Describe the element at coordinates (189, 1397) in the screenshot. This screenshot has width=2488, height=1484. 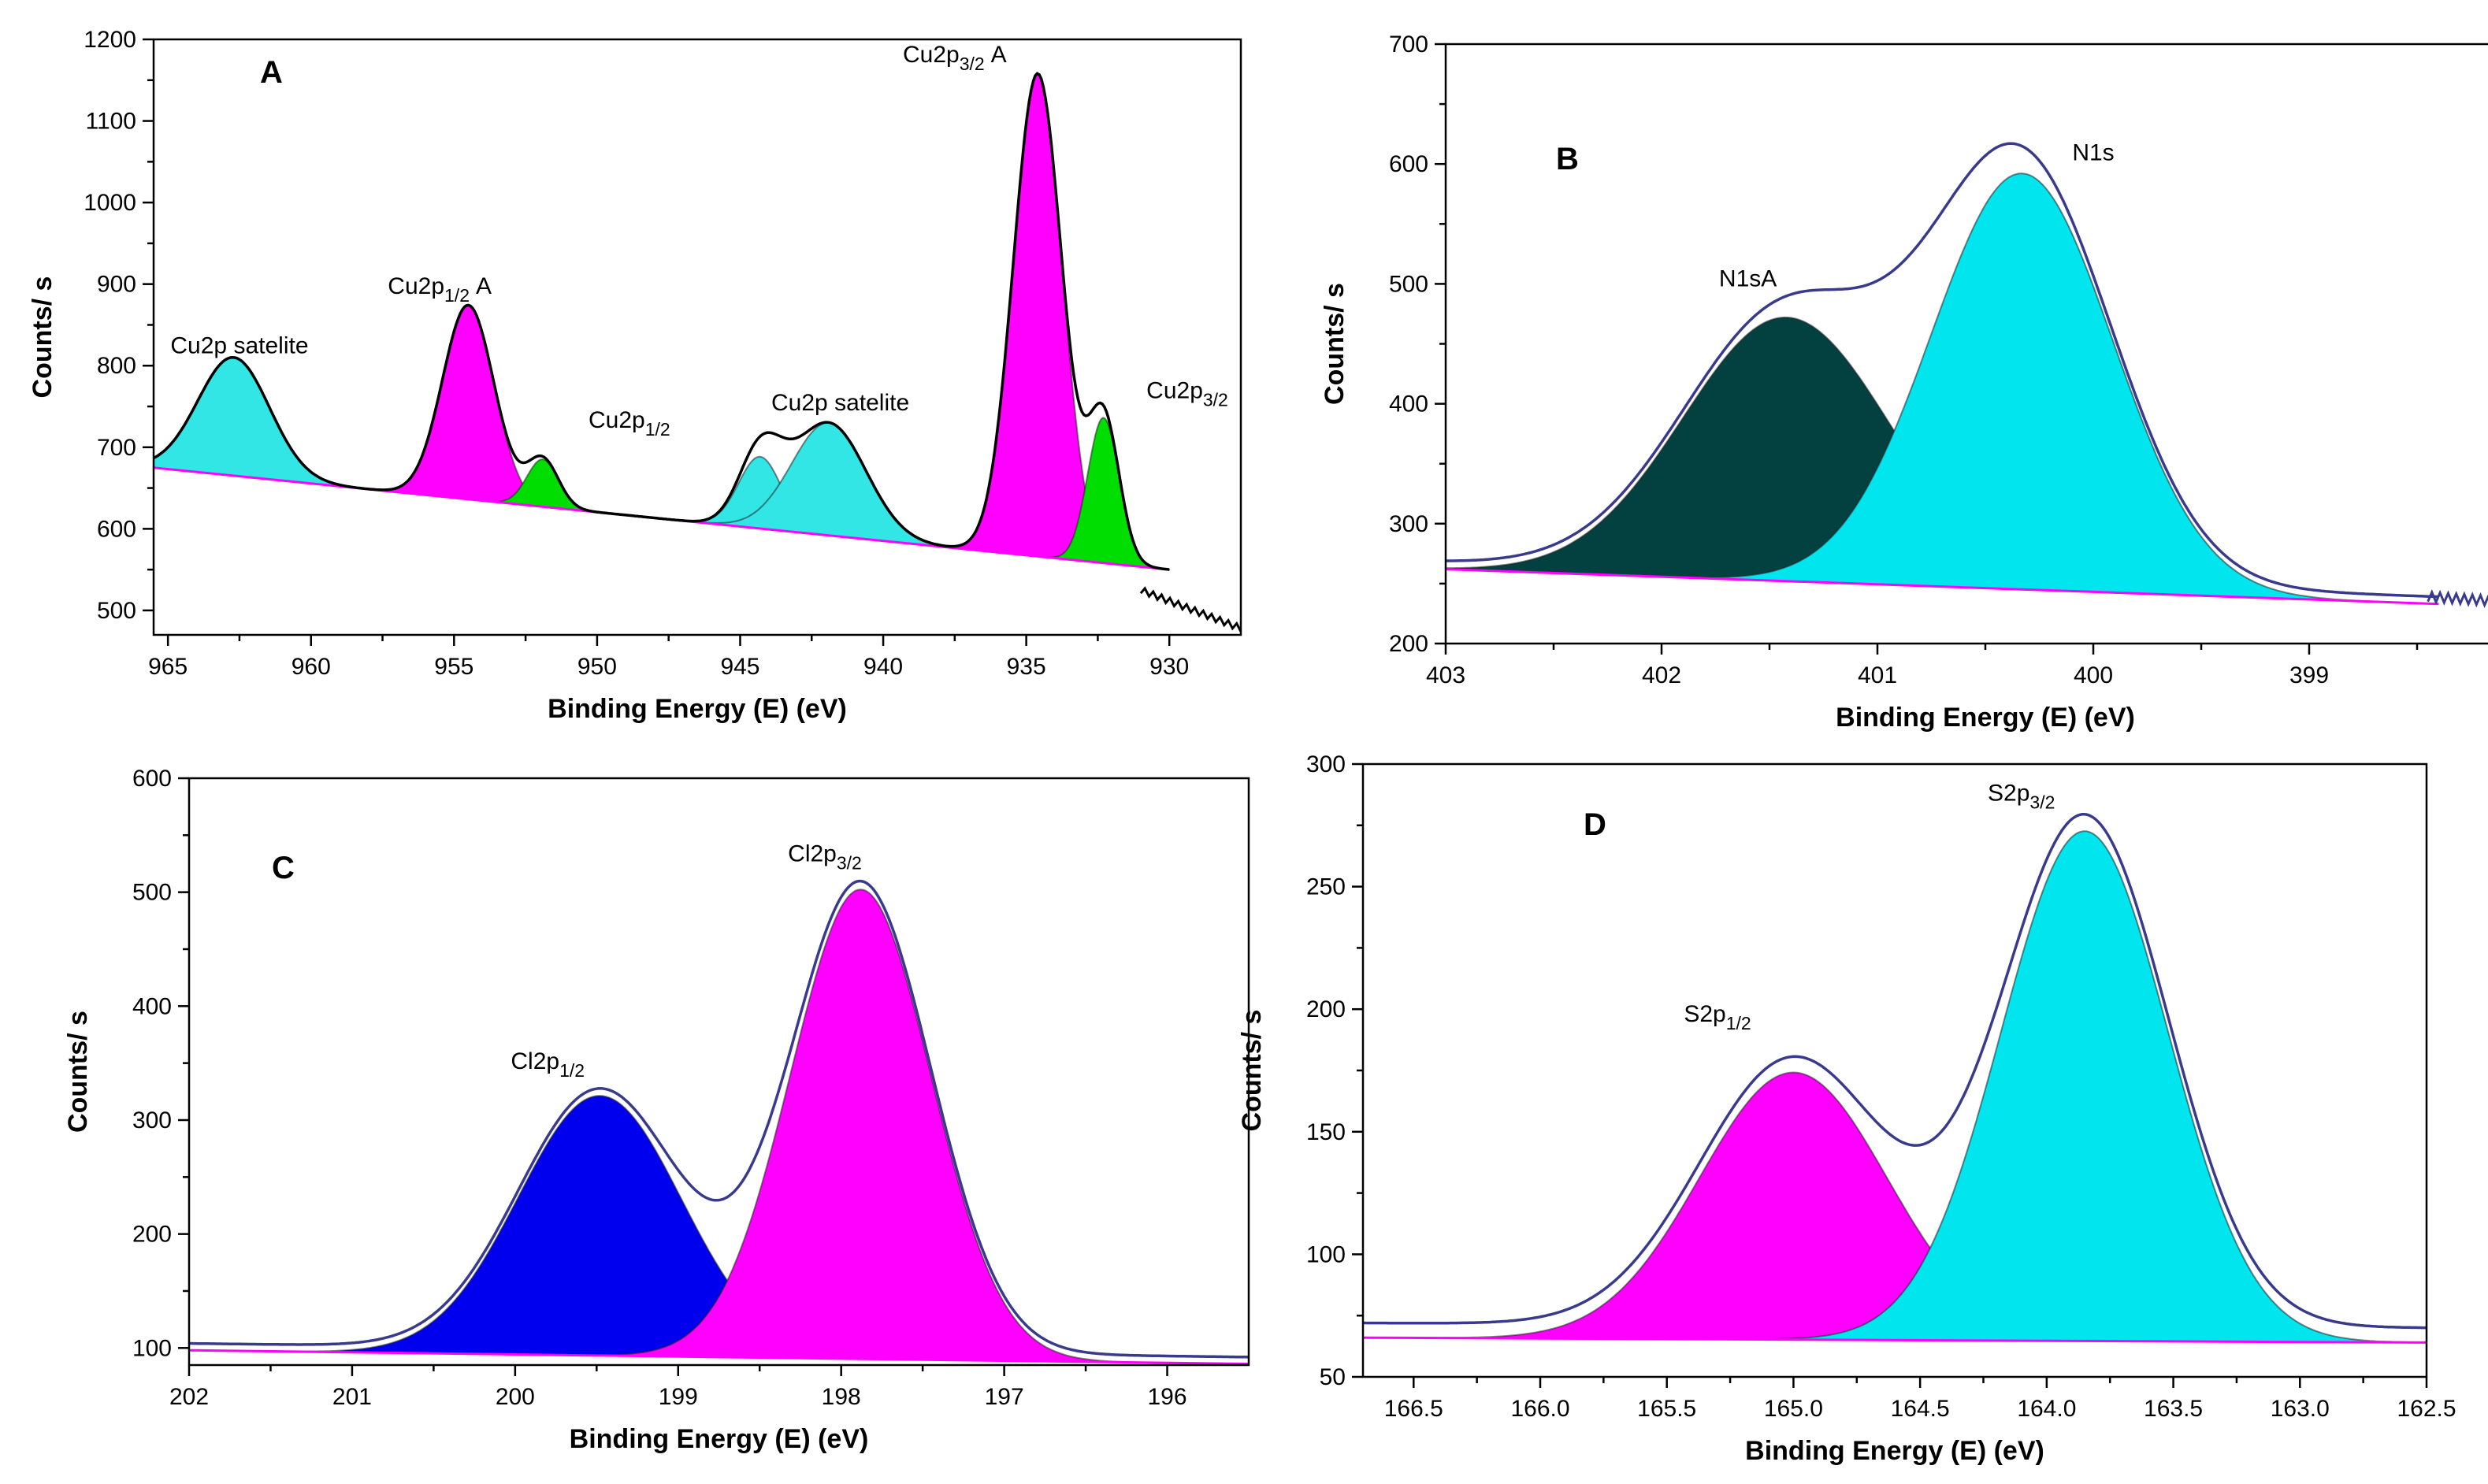
I see `x-tick-label: 202` at that location.